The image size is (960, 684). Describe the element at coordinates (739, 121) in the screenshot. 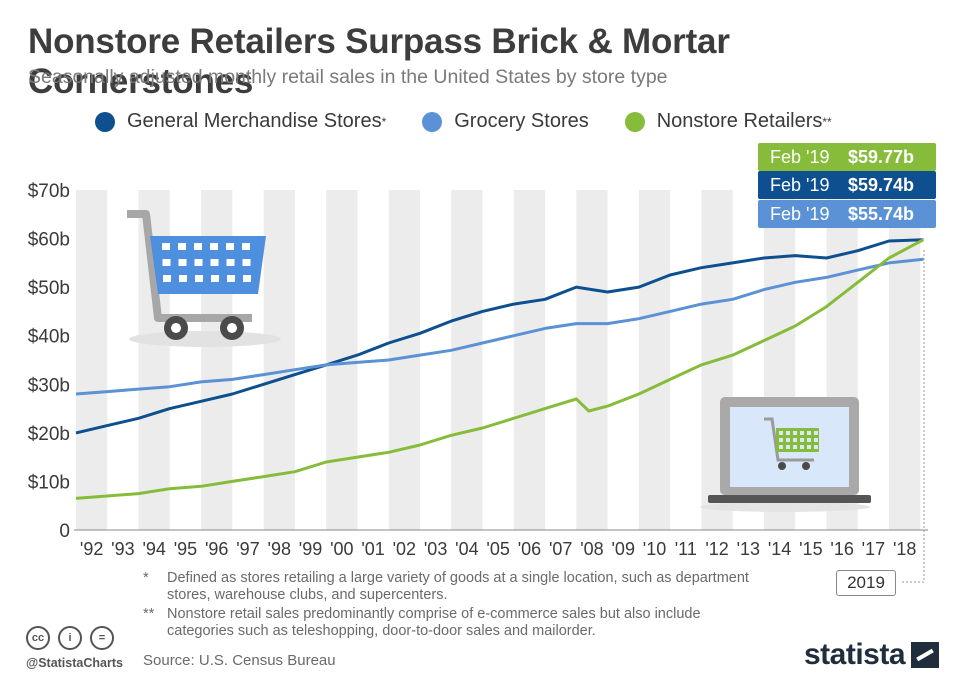

I see `legend-label-nonstore: Nonstore Retailers` at that location.